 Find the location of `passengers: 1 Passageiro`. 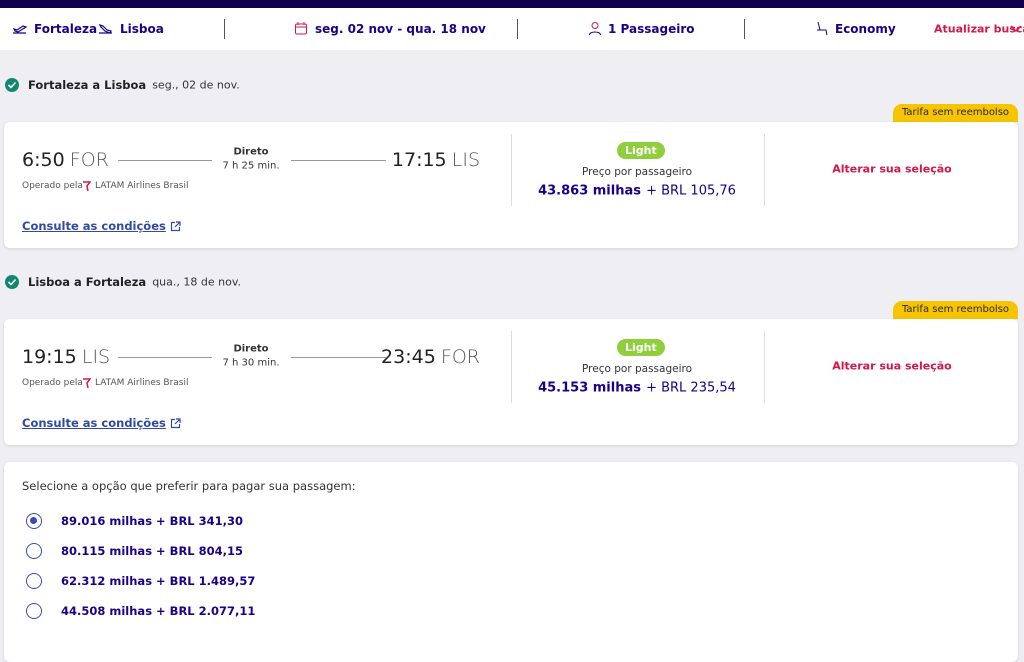

passengers: 1 Passageiro is located at coordinates (651, 29).